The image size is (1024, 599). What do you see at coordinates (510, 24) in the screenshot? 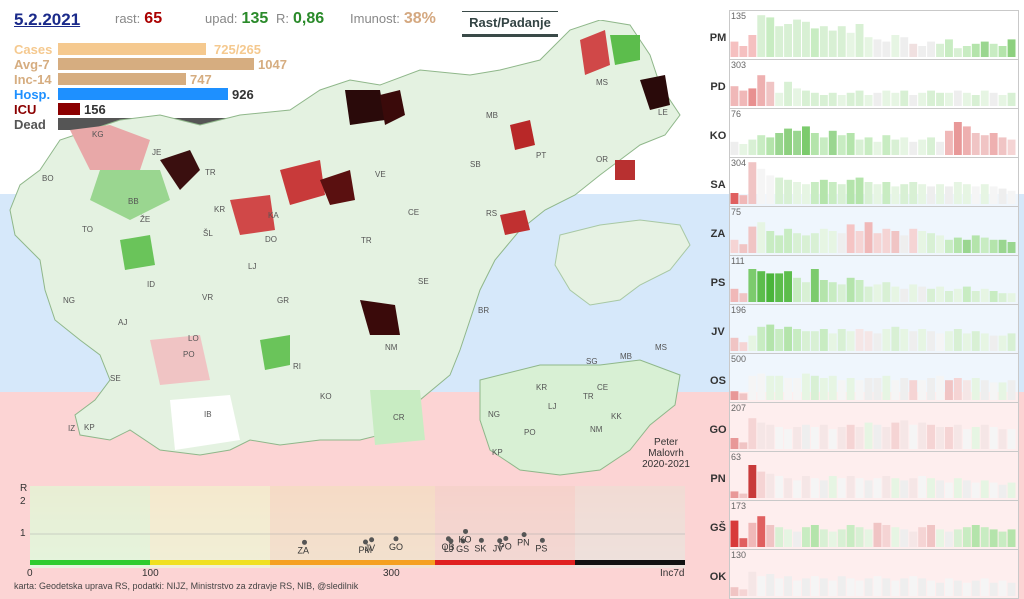
I see `toggle-rast-padanje-button: Rast/Padanje` at bounding box center [510, 24].